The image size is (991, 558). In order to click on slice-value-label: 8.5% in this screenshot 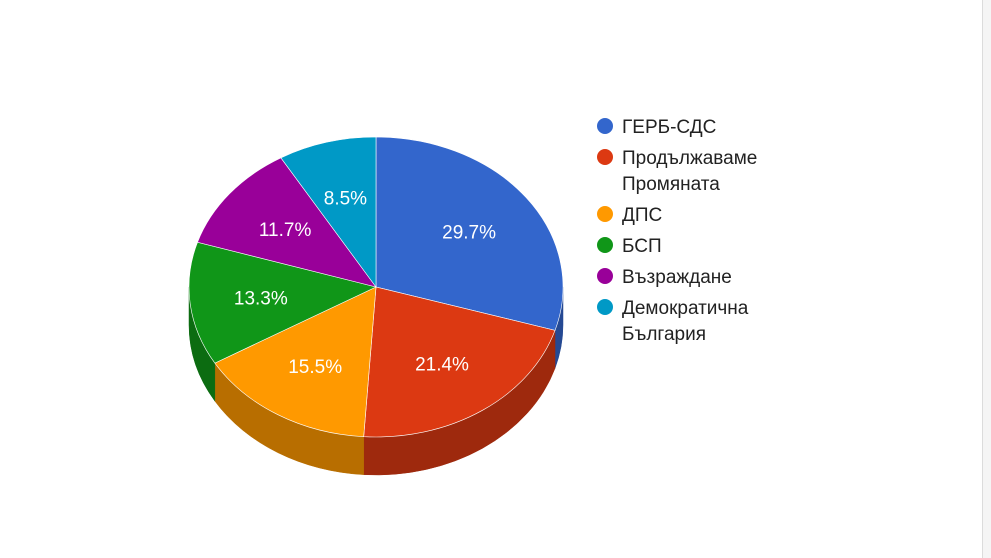, I will do `click(345, 198)`.